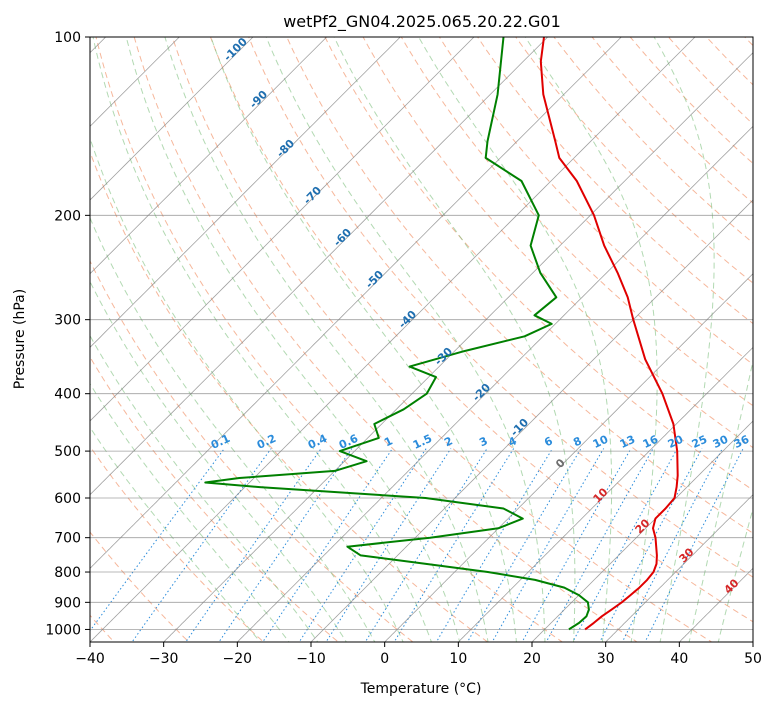 The height and width of the screenshot is (708, 775). I want to click on x-tick-label: 0, so click(384, 659).